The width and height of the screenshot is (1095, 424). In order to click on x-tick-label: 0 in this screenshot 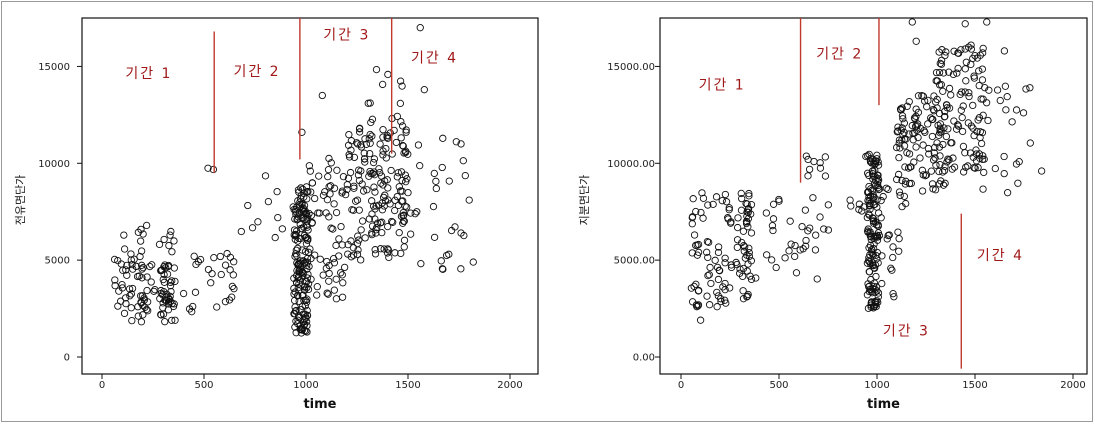, I will do `click(102, 385)`.